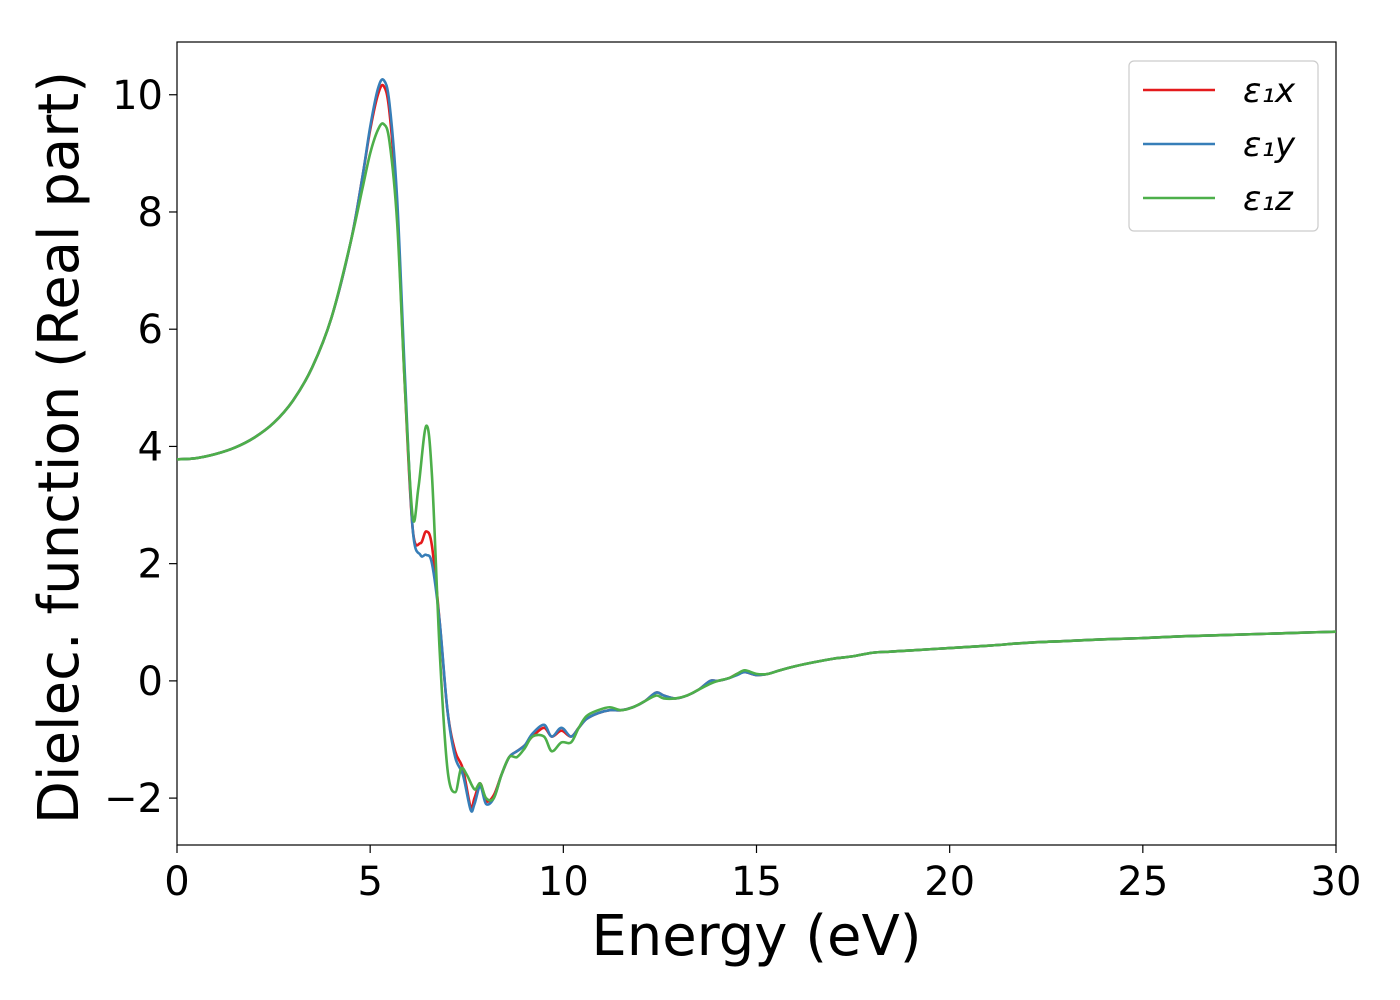  Describe the element at coordinates (756, 882) in the screenshot. I see `x-tick-label: 15` at that location.